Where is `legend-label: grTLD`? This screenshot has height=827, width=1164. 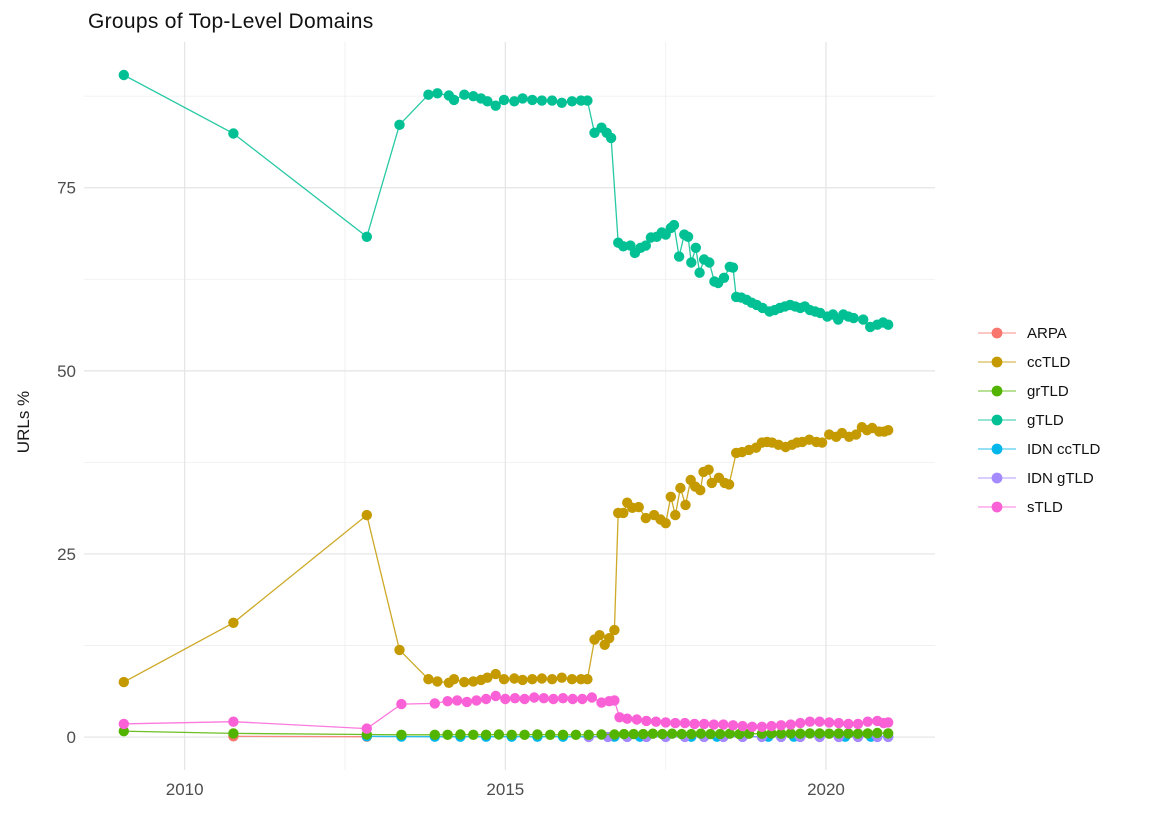
legend-label: grTLD is located at coordinates (1048, 391).